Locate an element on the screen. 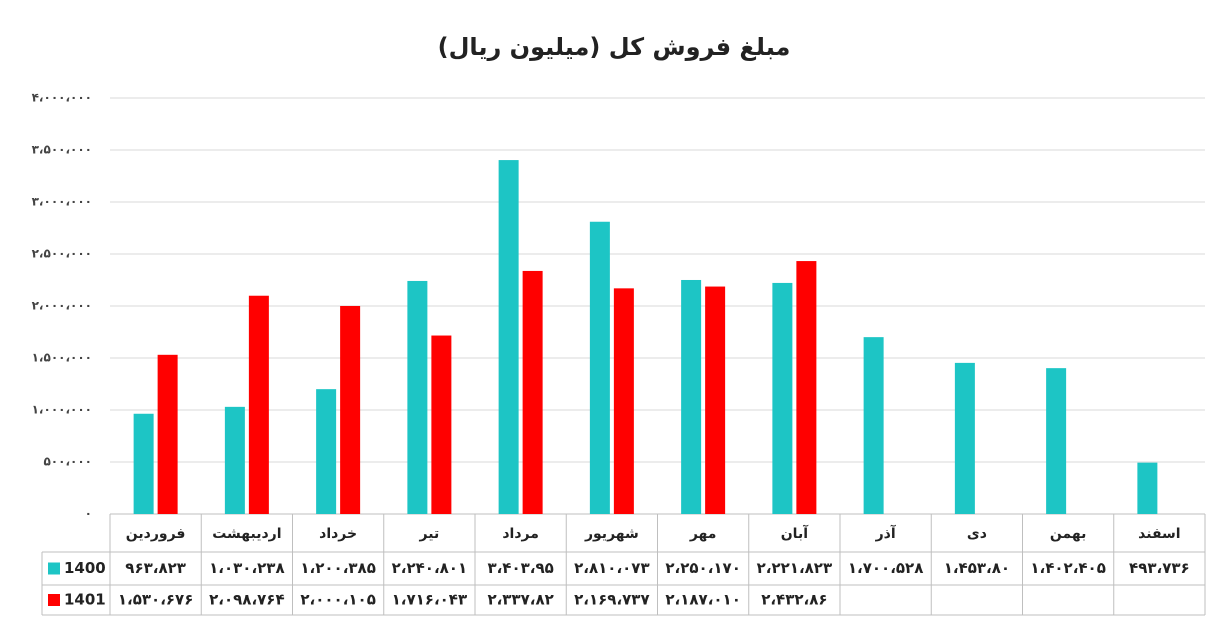  x-tick-label: دی is located at coordinates (977, 534).